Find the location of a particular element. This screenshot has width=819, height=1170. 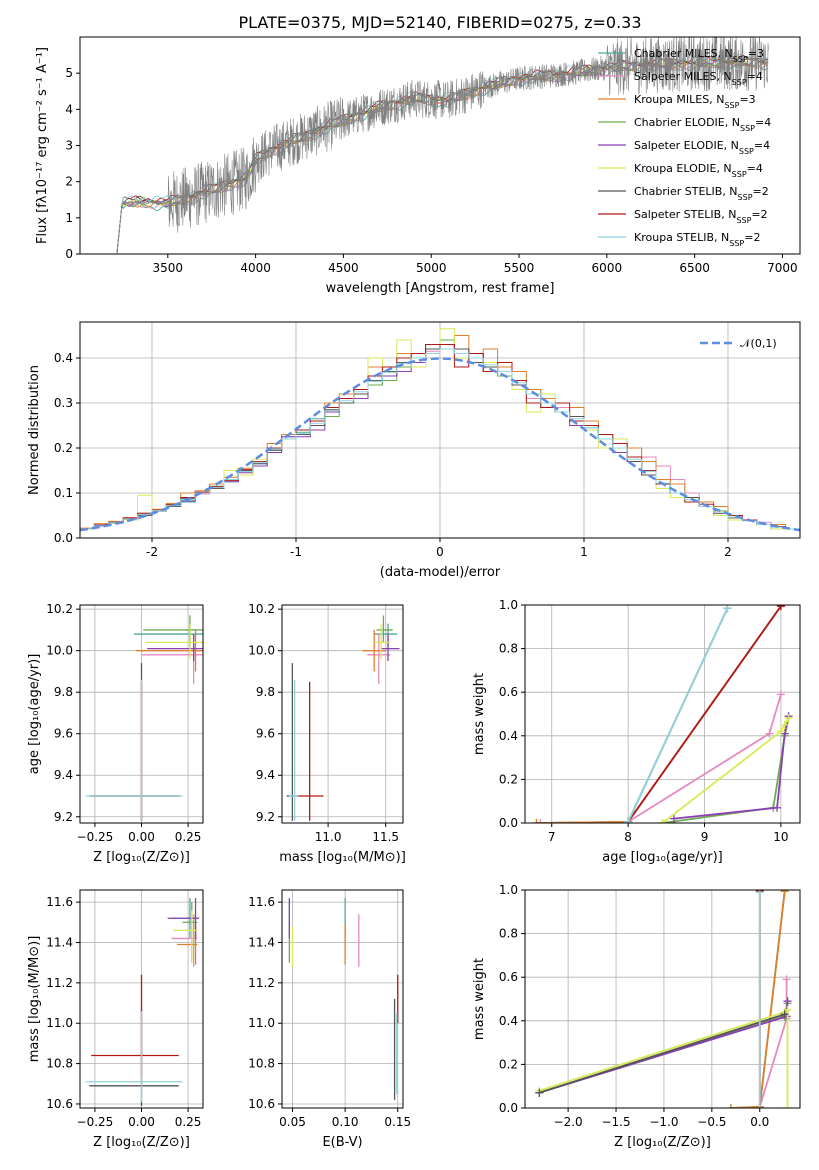

x-tick-label: 11.5 is located at coordinates (385, 837).